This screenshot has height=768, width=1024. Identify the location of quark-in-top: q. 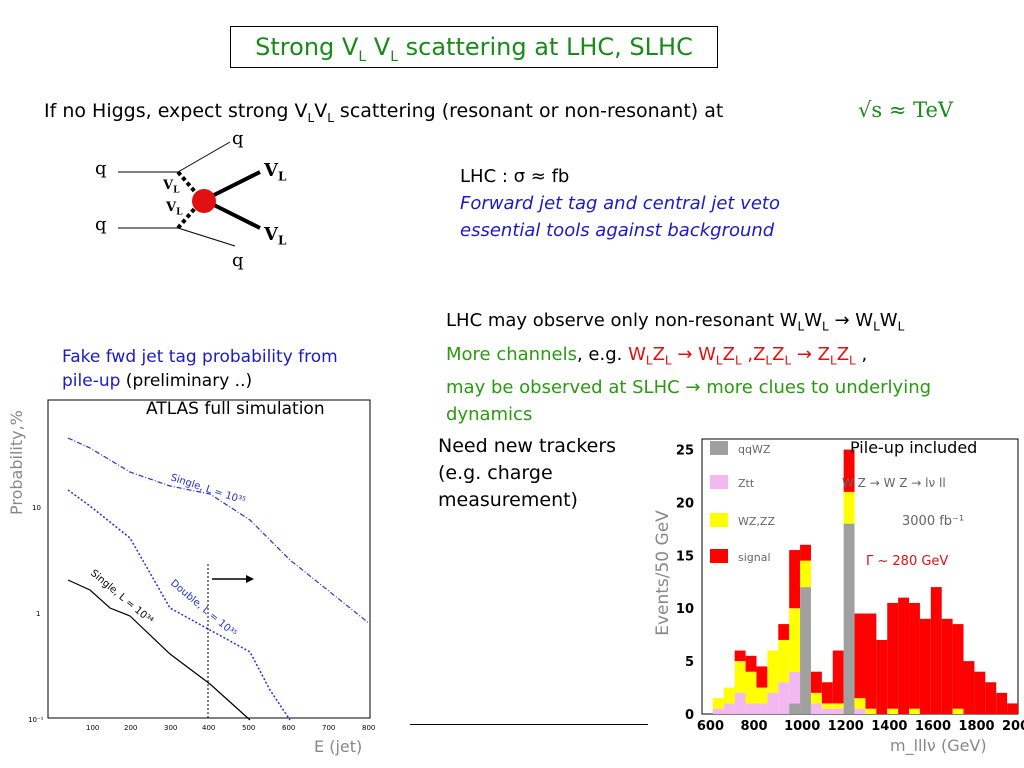
(101, 168).